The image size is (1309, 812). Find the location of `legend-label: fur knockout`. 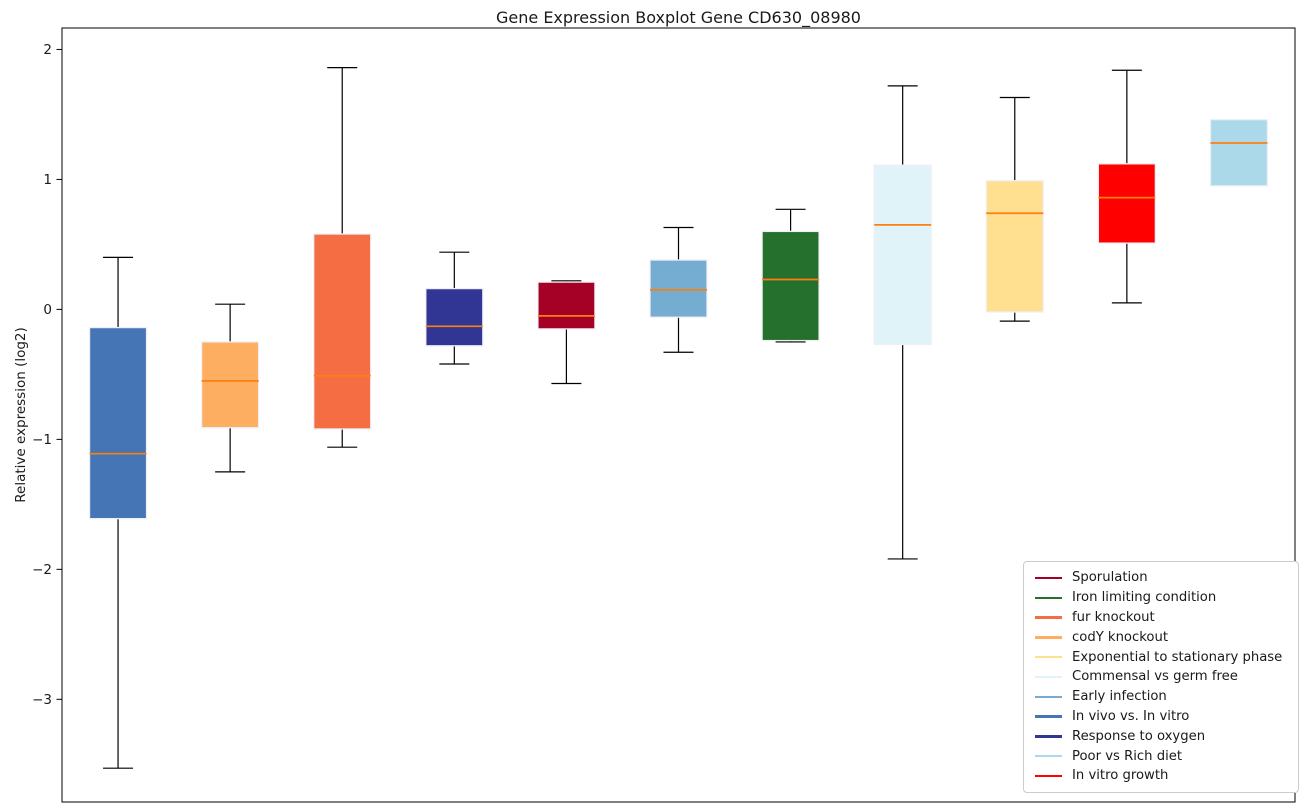

legend-label: fur knockout is located at coordinates (1113, 617).